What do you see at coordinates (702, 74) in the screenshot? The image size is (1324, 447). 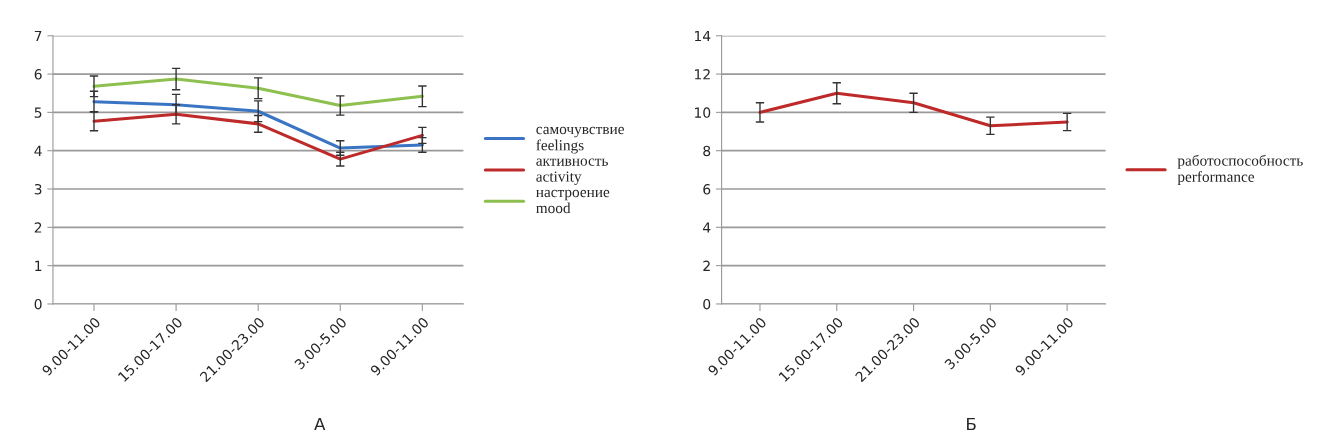 I see `y-tick-label: 12` at bounding box center [702, 74].